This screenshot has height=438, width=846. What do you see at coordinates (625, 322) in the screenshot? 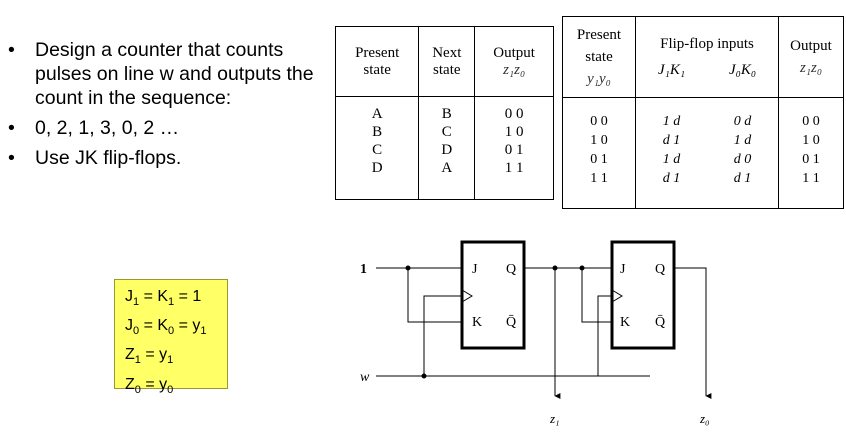
I see `ff0-k-label: K` at bounding box center [625, 322].